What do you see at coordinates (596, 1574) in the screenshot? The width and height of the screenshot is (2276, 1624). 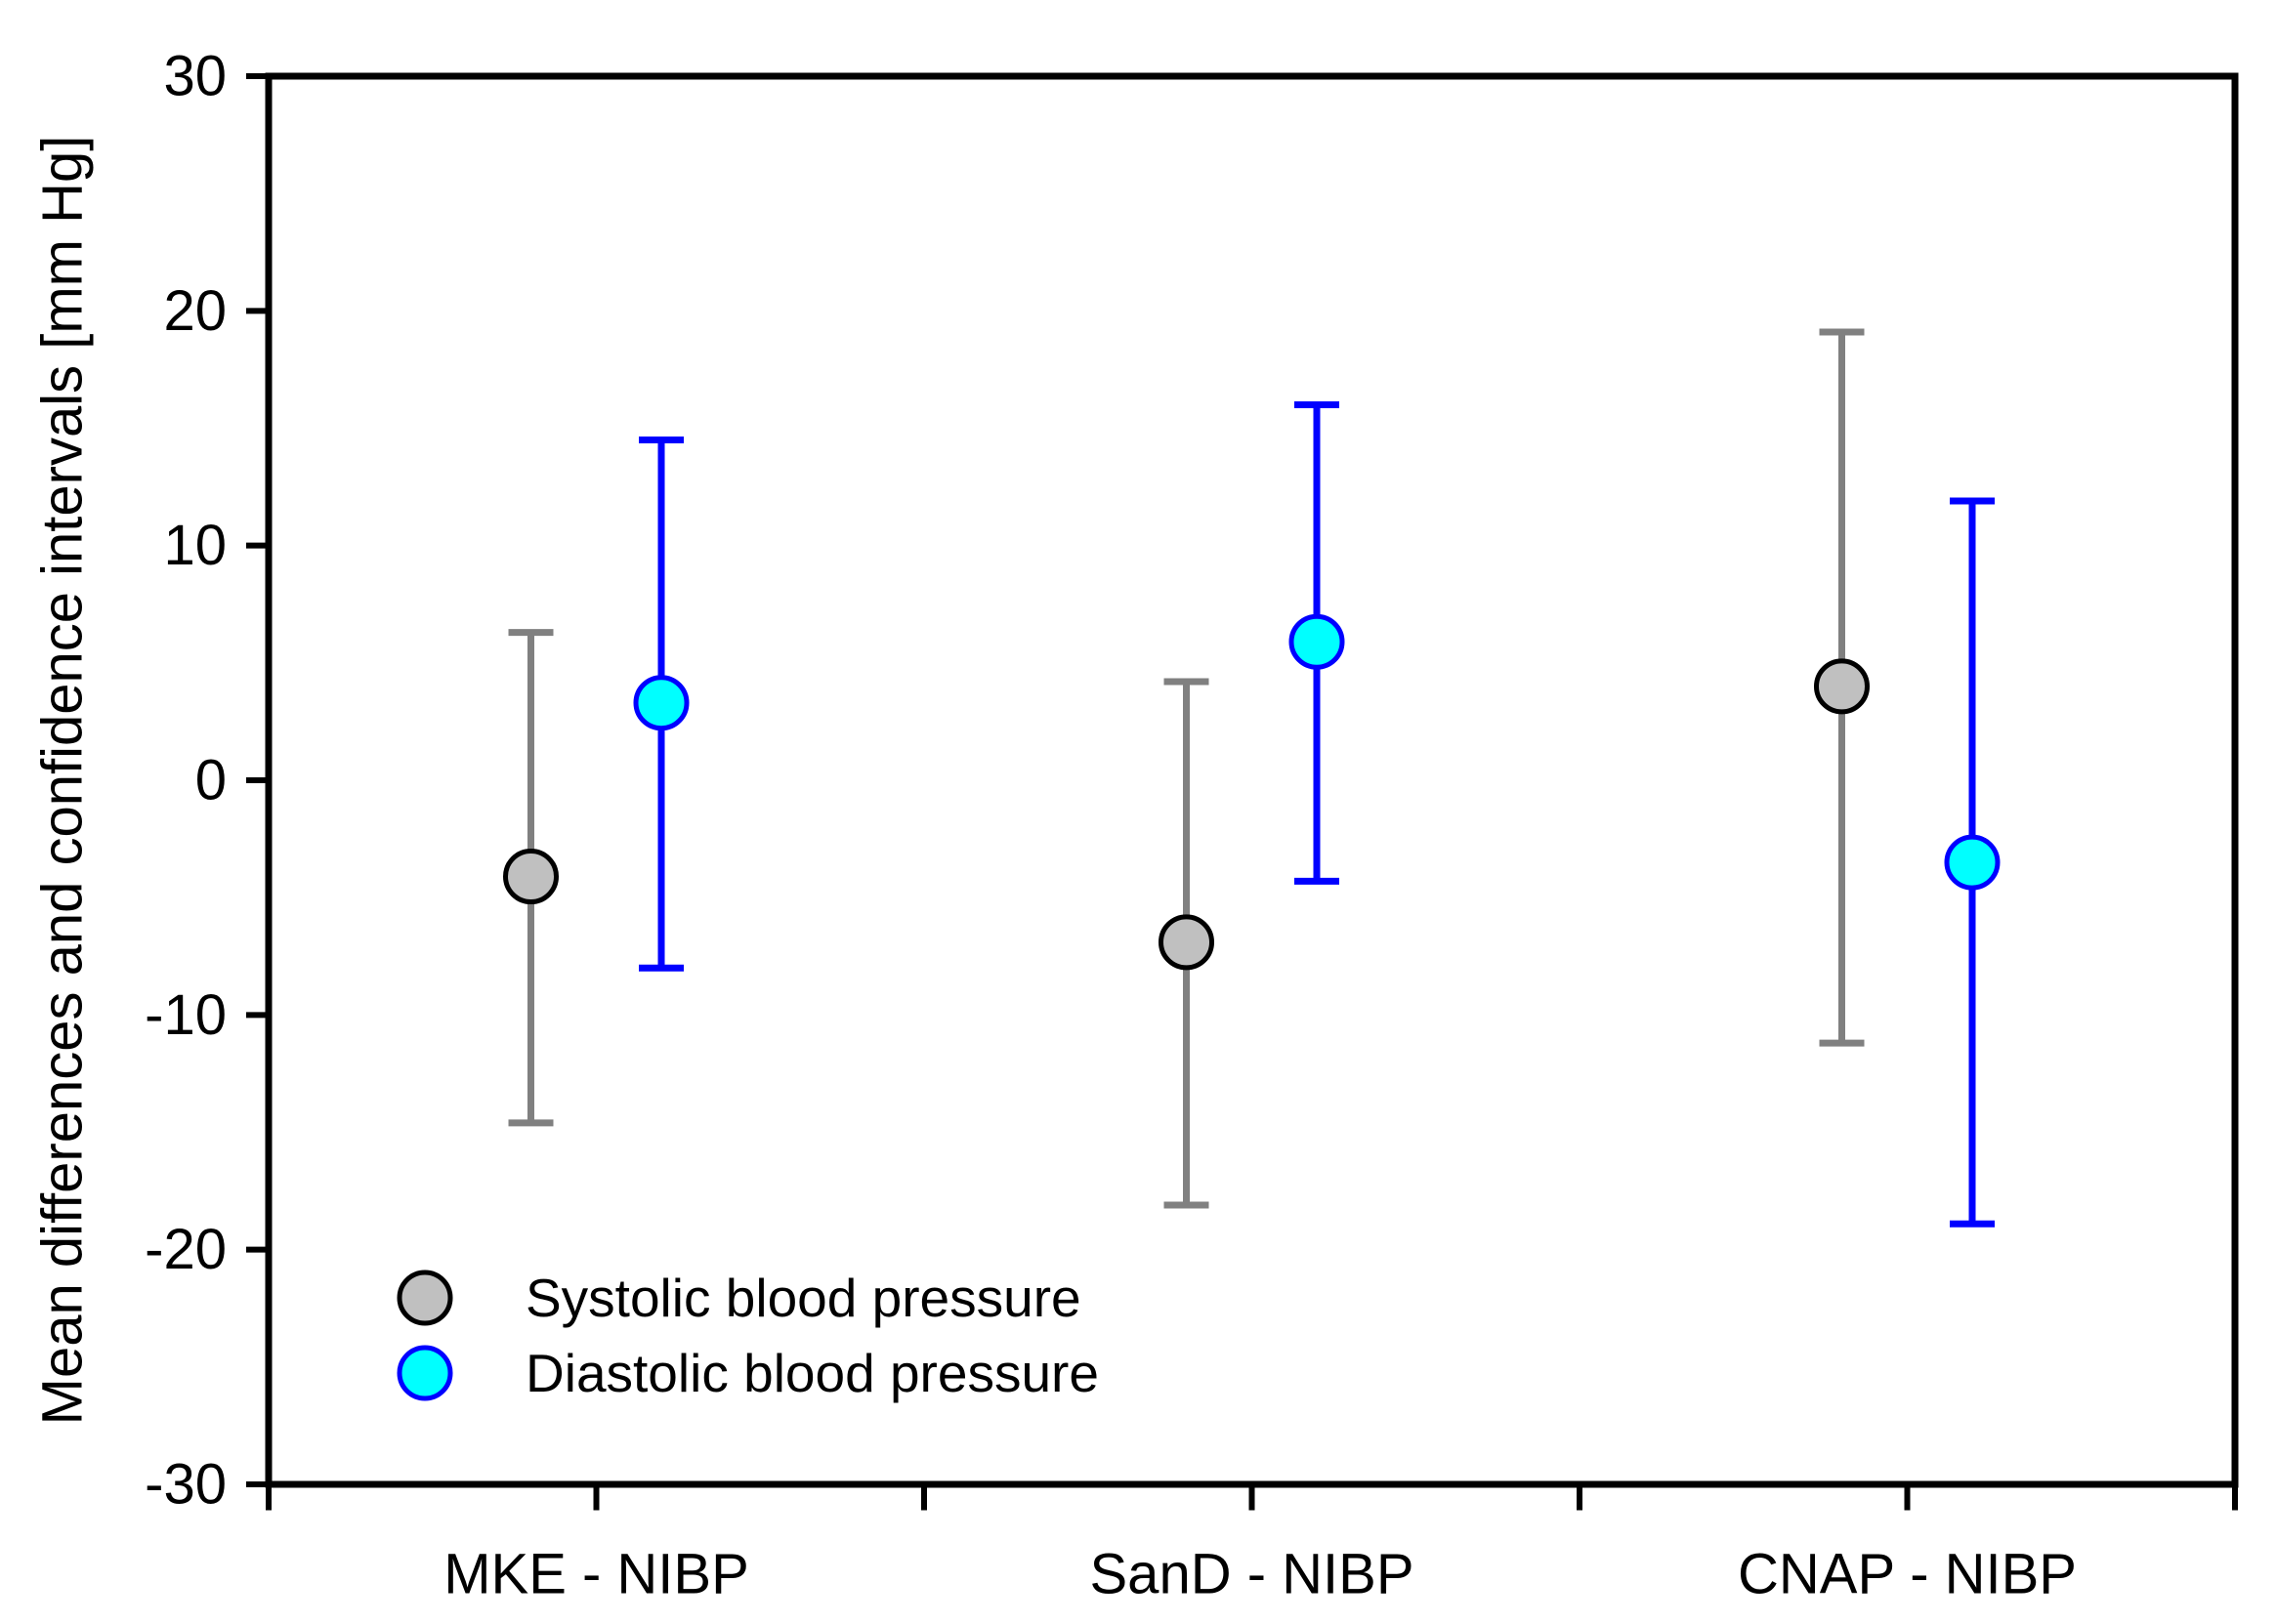 I see `x-category-label-mke-nibp: MKE - NIBP` at bounding box center [596, 1574].